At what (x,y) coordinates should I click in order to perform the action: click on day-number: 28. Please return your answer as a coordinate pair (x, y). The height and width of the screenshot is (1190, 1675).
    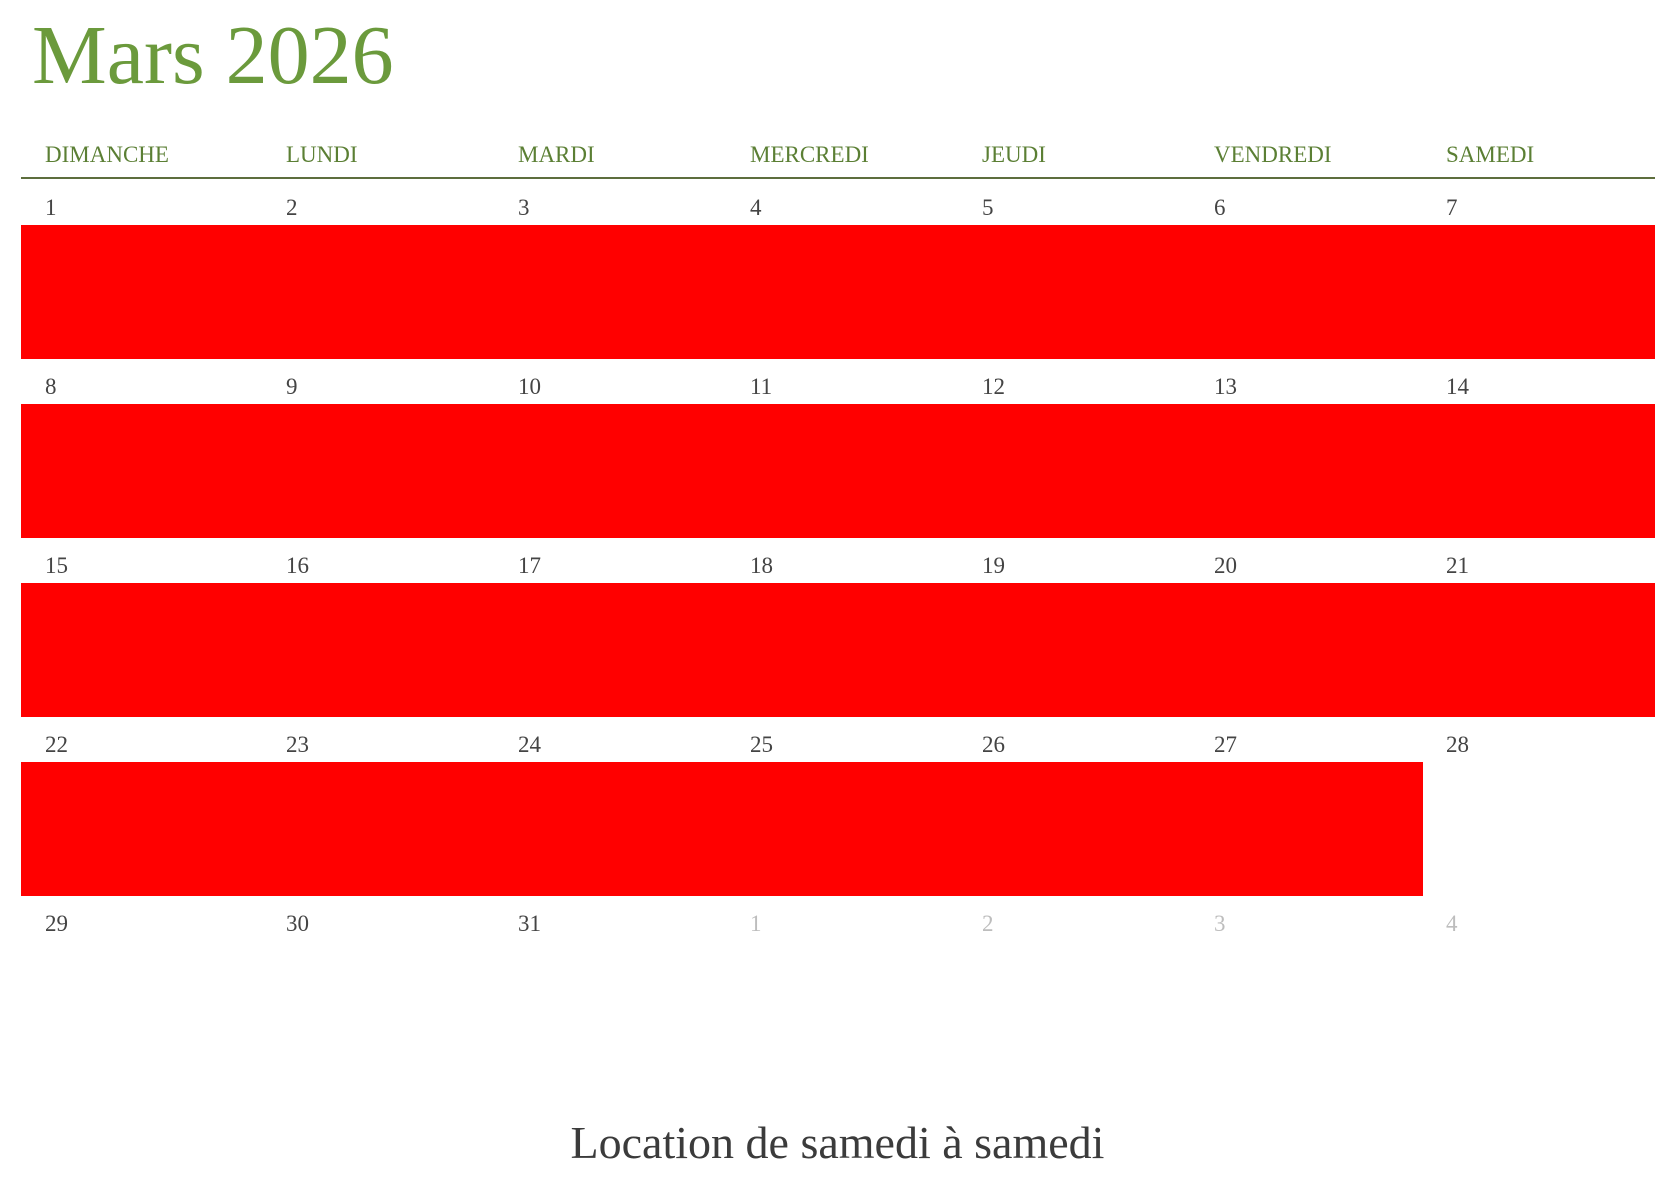
    Looking at the image, I should click on (1457, 744).